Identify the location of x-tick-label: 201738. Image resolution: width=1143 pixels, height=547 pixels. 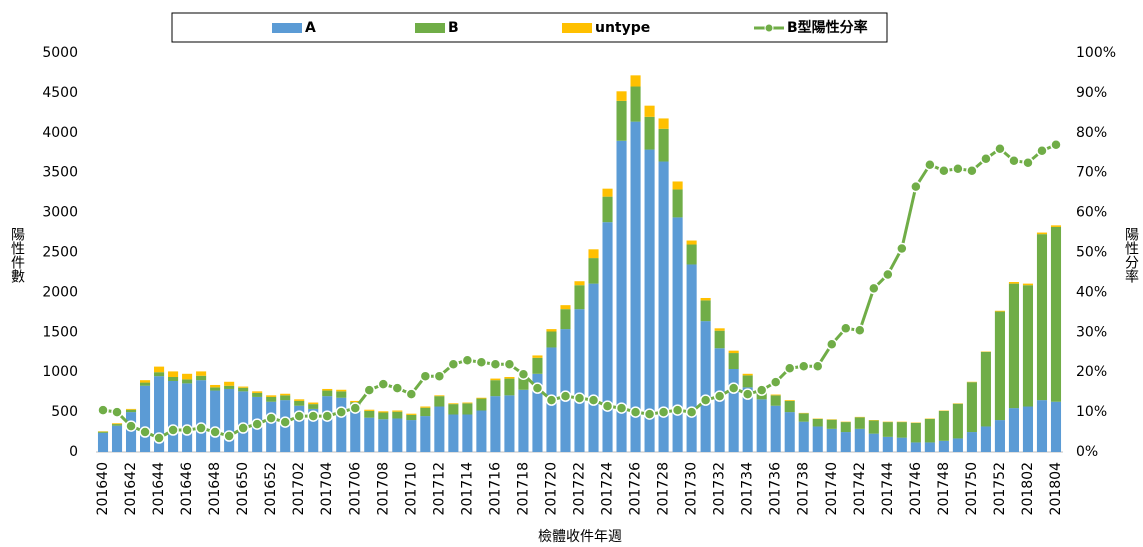
(804, 488).